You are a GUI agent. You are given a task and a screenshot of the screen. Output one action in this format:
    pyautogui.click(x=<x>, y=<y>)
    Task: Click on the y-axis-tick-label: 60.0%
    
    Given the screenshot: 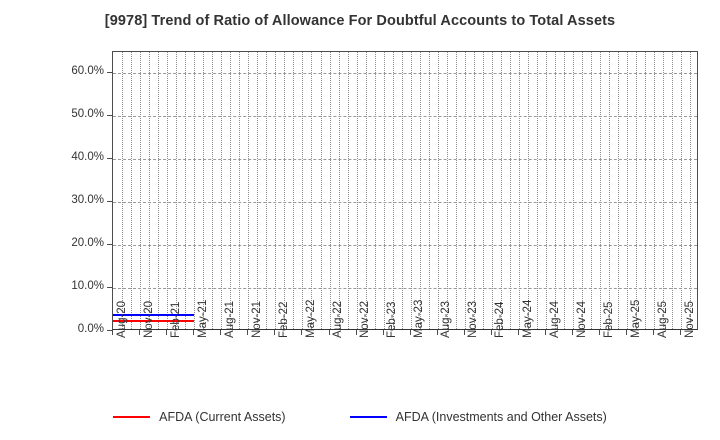 What is the action you would take?
    pyautogui.click(x=87, y=71)
    